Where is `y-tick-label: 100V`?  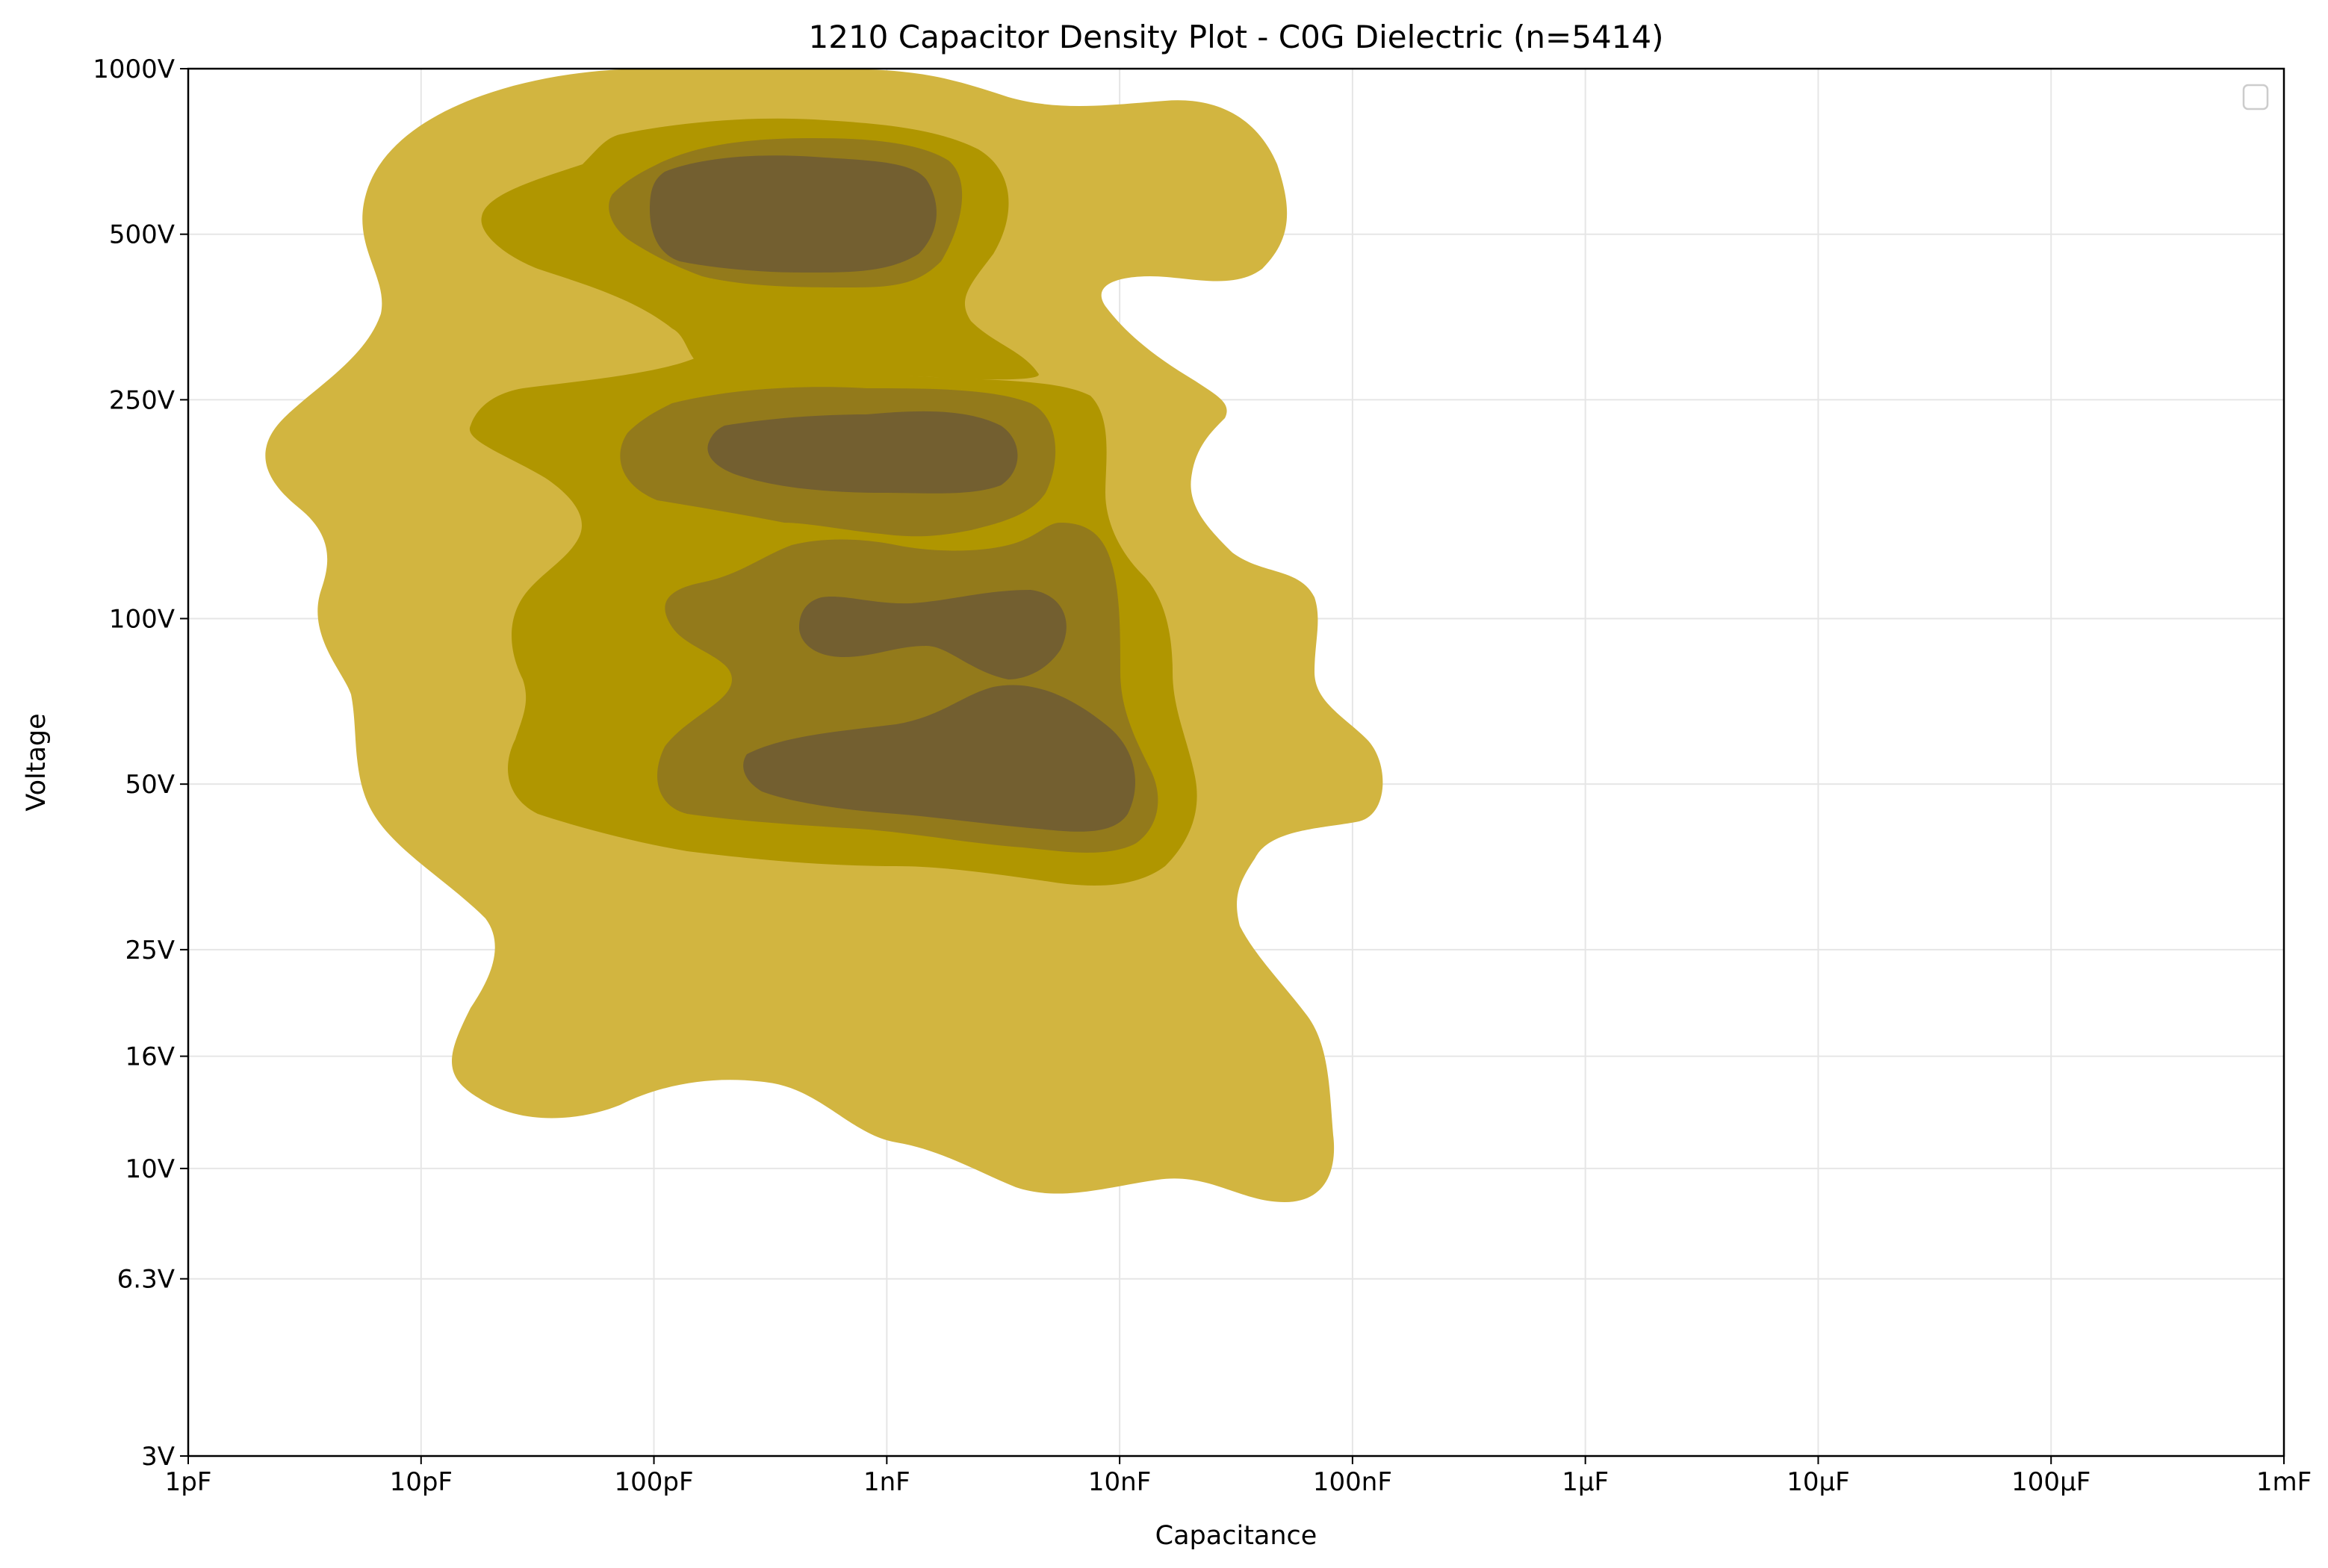 y-tick-label: 100V is located at coordinates (142, 619).